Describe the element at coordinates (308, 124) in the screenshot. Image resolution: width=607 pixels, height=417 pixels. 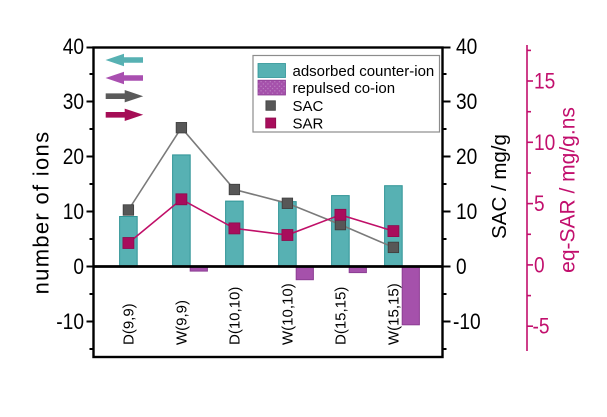
I see `svg-text: SAR` at that location.